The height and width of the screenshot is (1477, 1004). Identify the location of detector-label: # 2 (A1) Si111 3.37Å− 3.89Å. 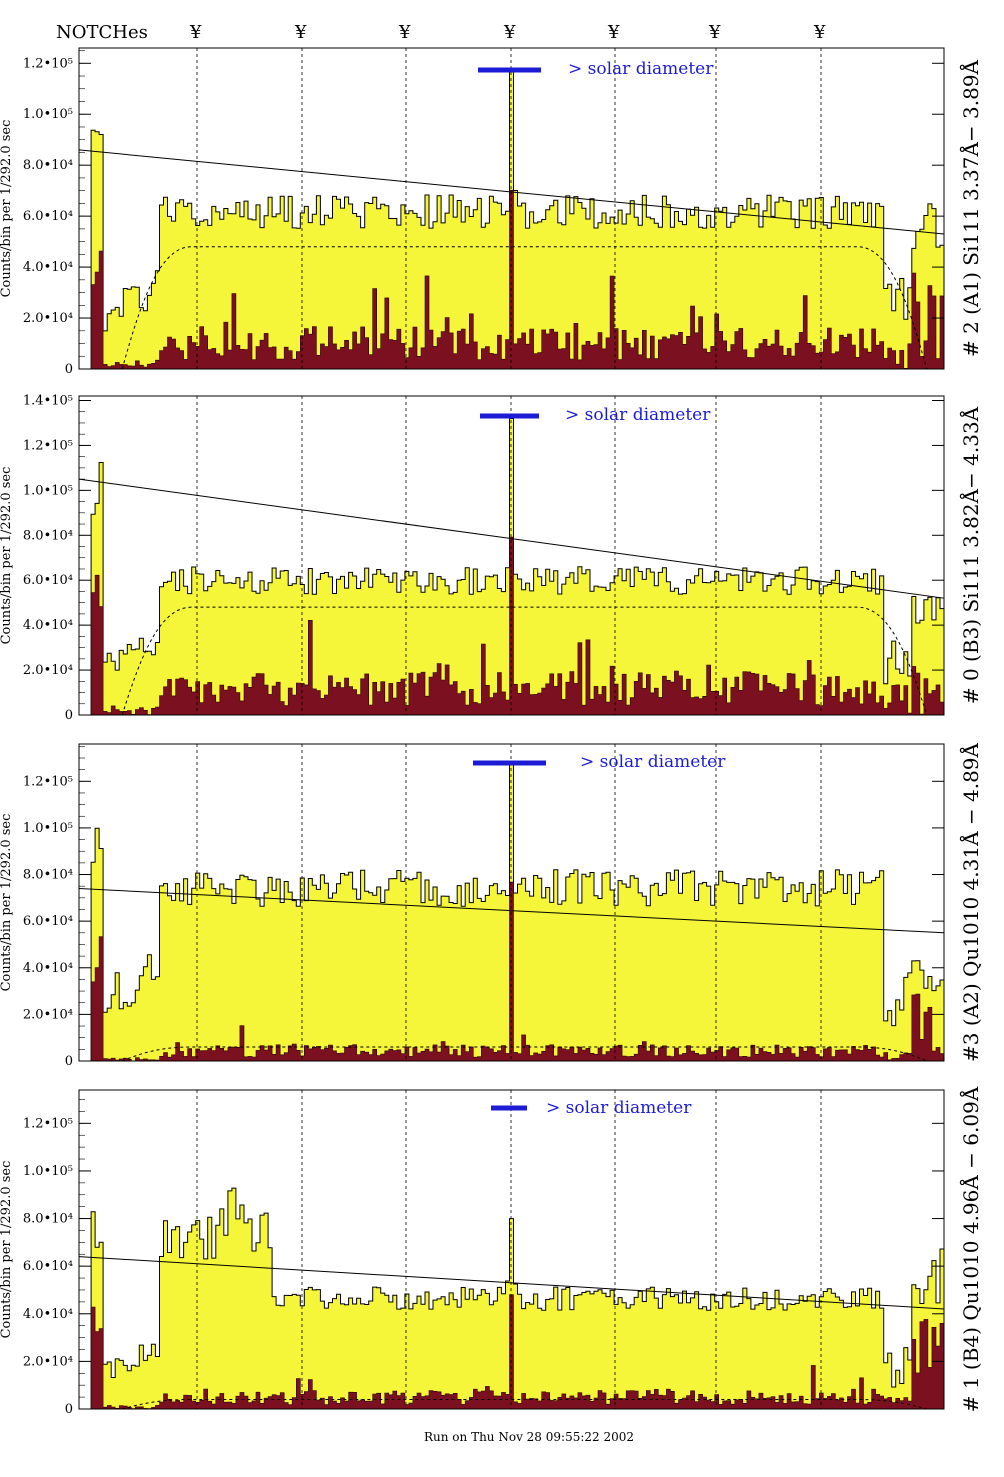
(970, 208).